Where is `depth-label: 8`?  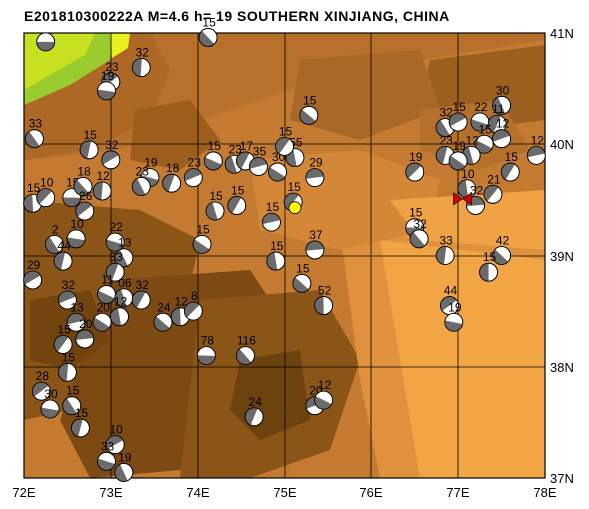
depth-label: 8 is located at coordinates (194, 296).